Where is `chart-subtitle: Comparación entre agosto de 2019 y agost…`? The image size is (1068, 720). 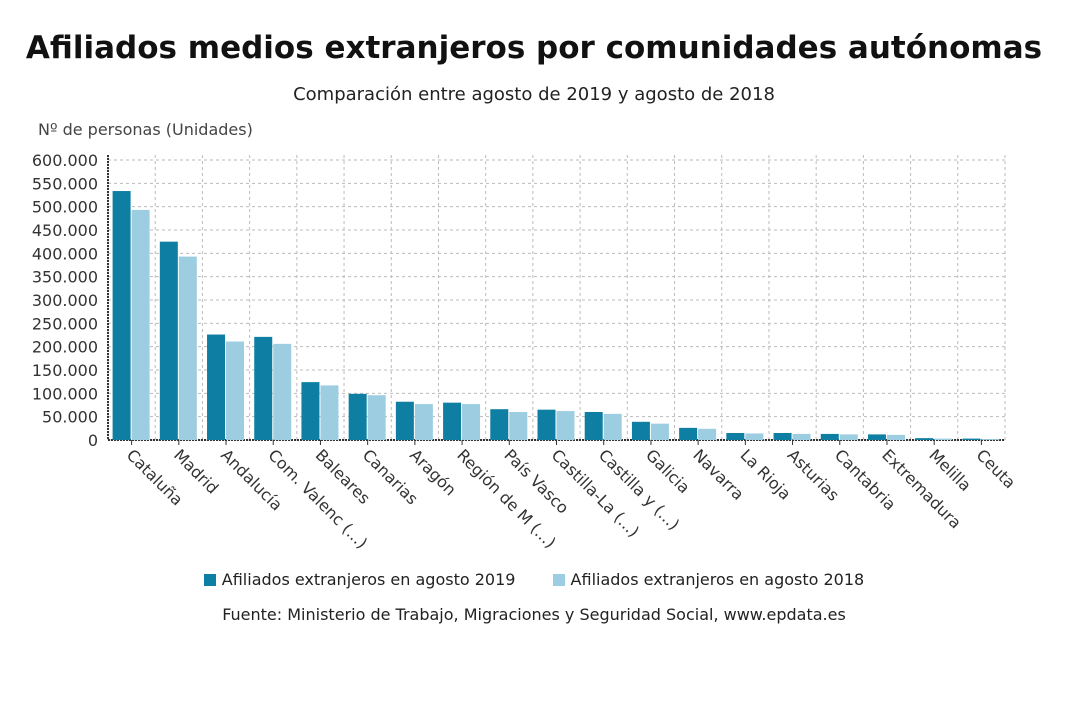
chart-subtitle: Comparación entre agosto de 2019 y agost… is located at coordinates (534, 94).